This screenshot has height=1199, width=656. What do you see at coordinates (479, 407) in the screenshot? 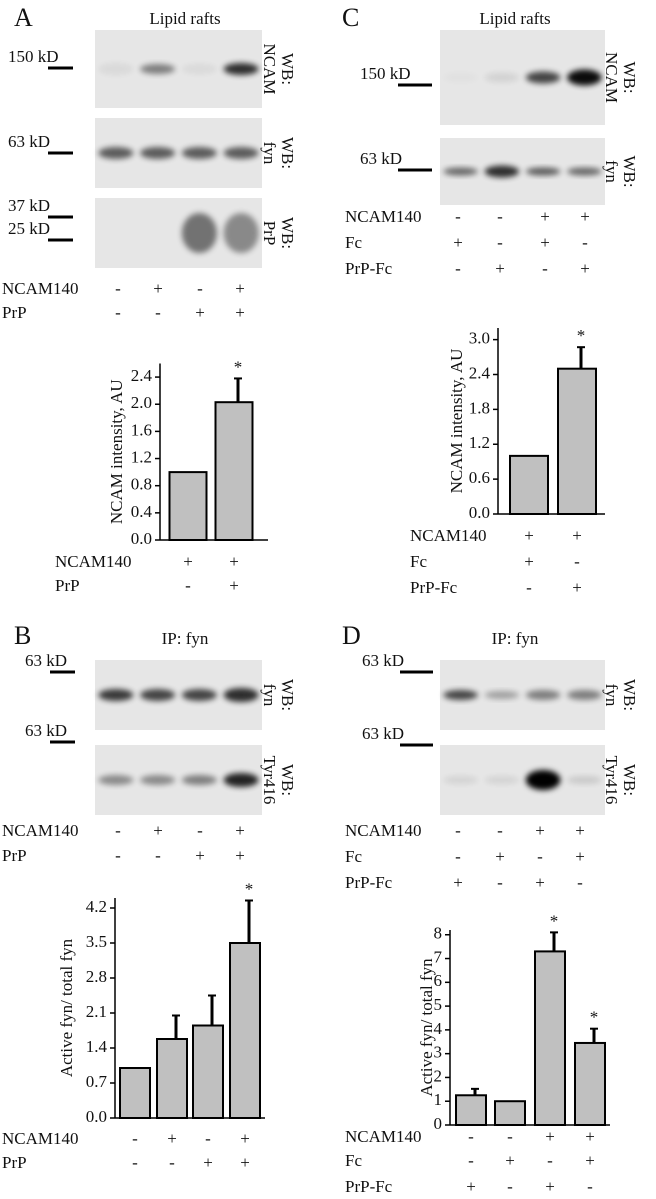
I see `y-tick-label: 1.8` at bounding box center [479, 407].